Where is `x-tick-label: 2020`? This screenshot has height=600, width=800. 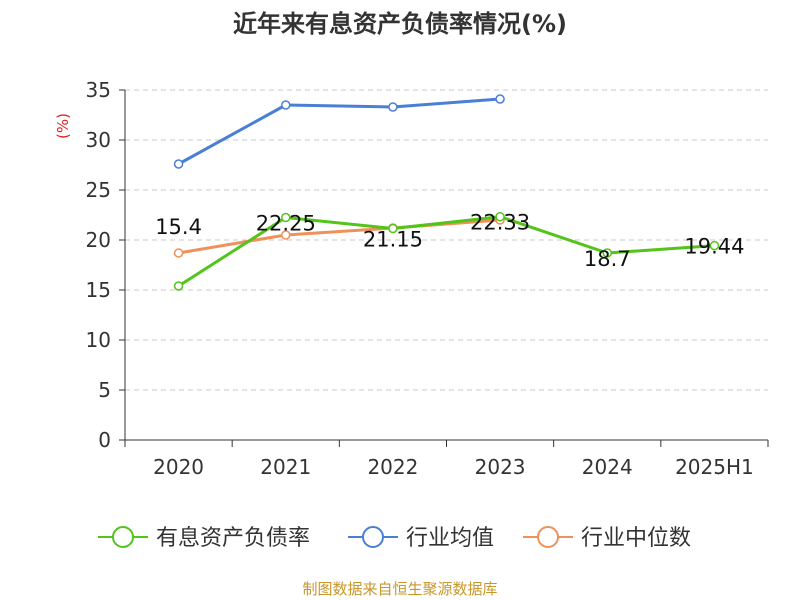
x-tick-label: 2020 is located at coordinates (178, 467).